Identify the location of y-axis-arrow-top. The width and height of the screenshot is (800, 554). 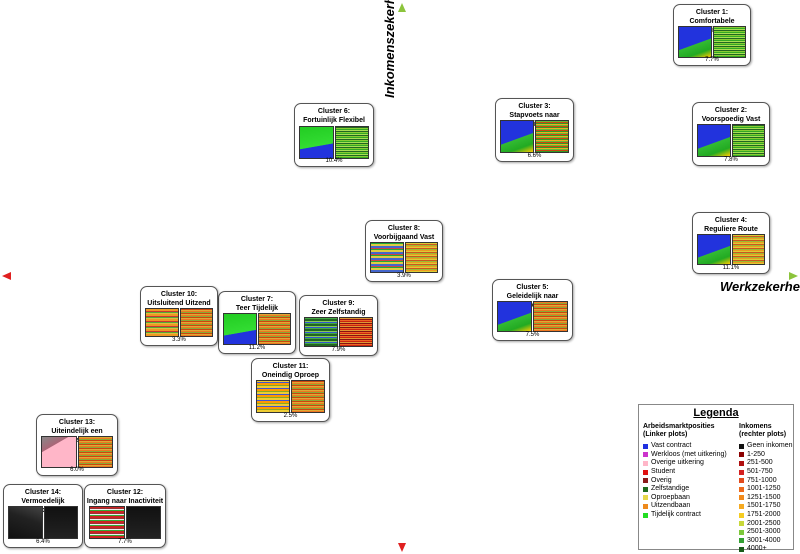
(402, 7).